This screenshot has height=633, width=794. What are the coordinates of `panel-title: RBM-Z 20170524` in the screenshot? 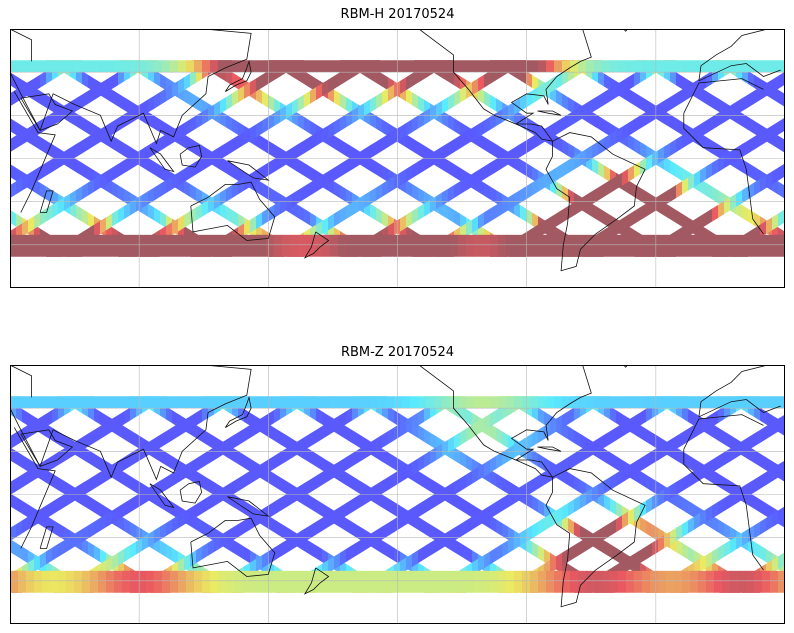 It's located at (397, 352).